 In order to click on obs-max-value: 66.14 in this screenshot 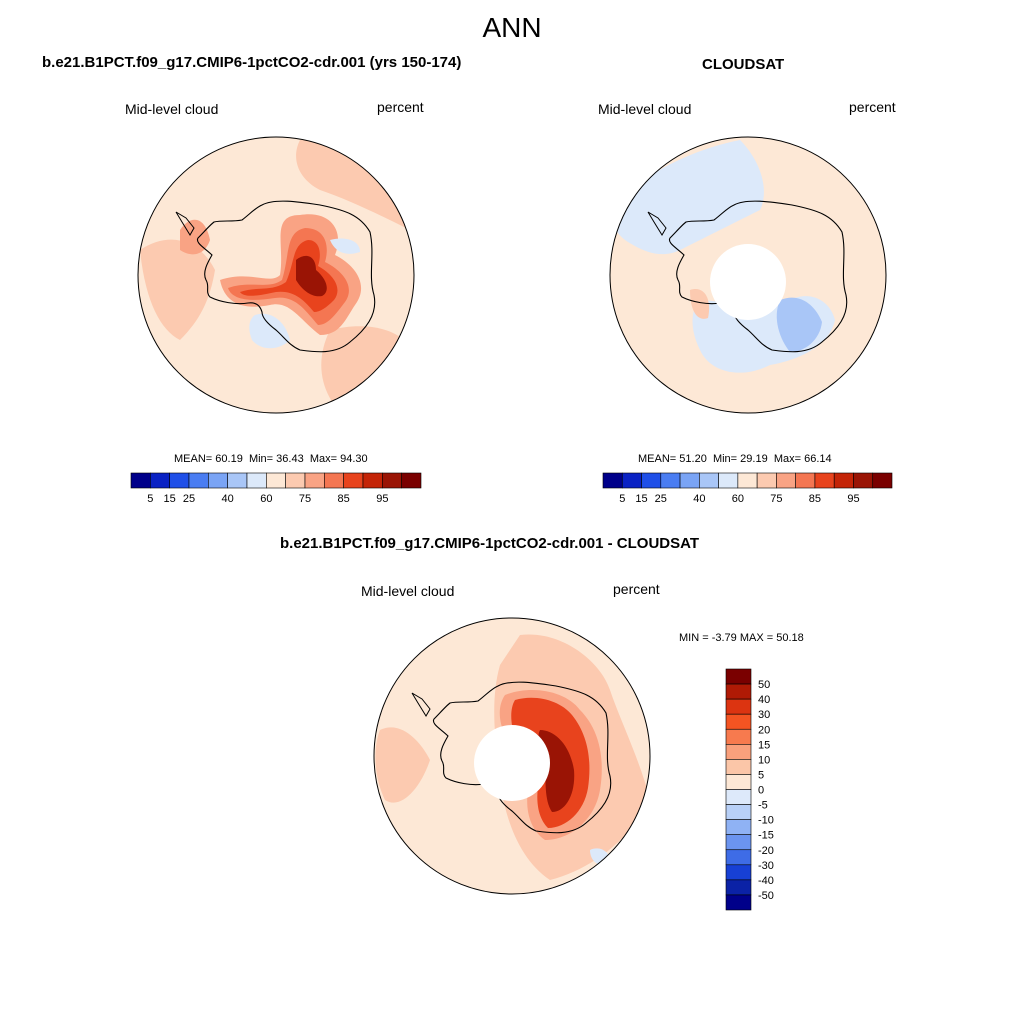, I will do `click(818, 459)`.